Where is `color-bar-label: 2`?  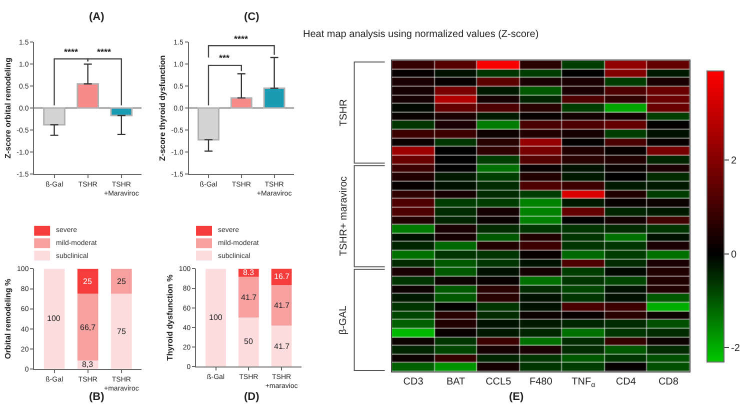
color-bar-label: 2 is located at coordinates (734, 160).